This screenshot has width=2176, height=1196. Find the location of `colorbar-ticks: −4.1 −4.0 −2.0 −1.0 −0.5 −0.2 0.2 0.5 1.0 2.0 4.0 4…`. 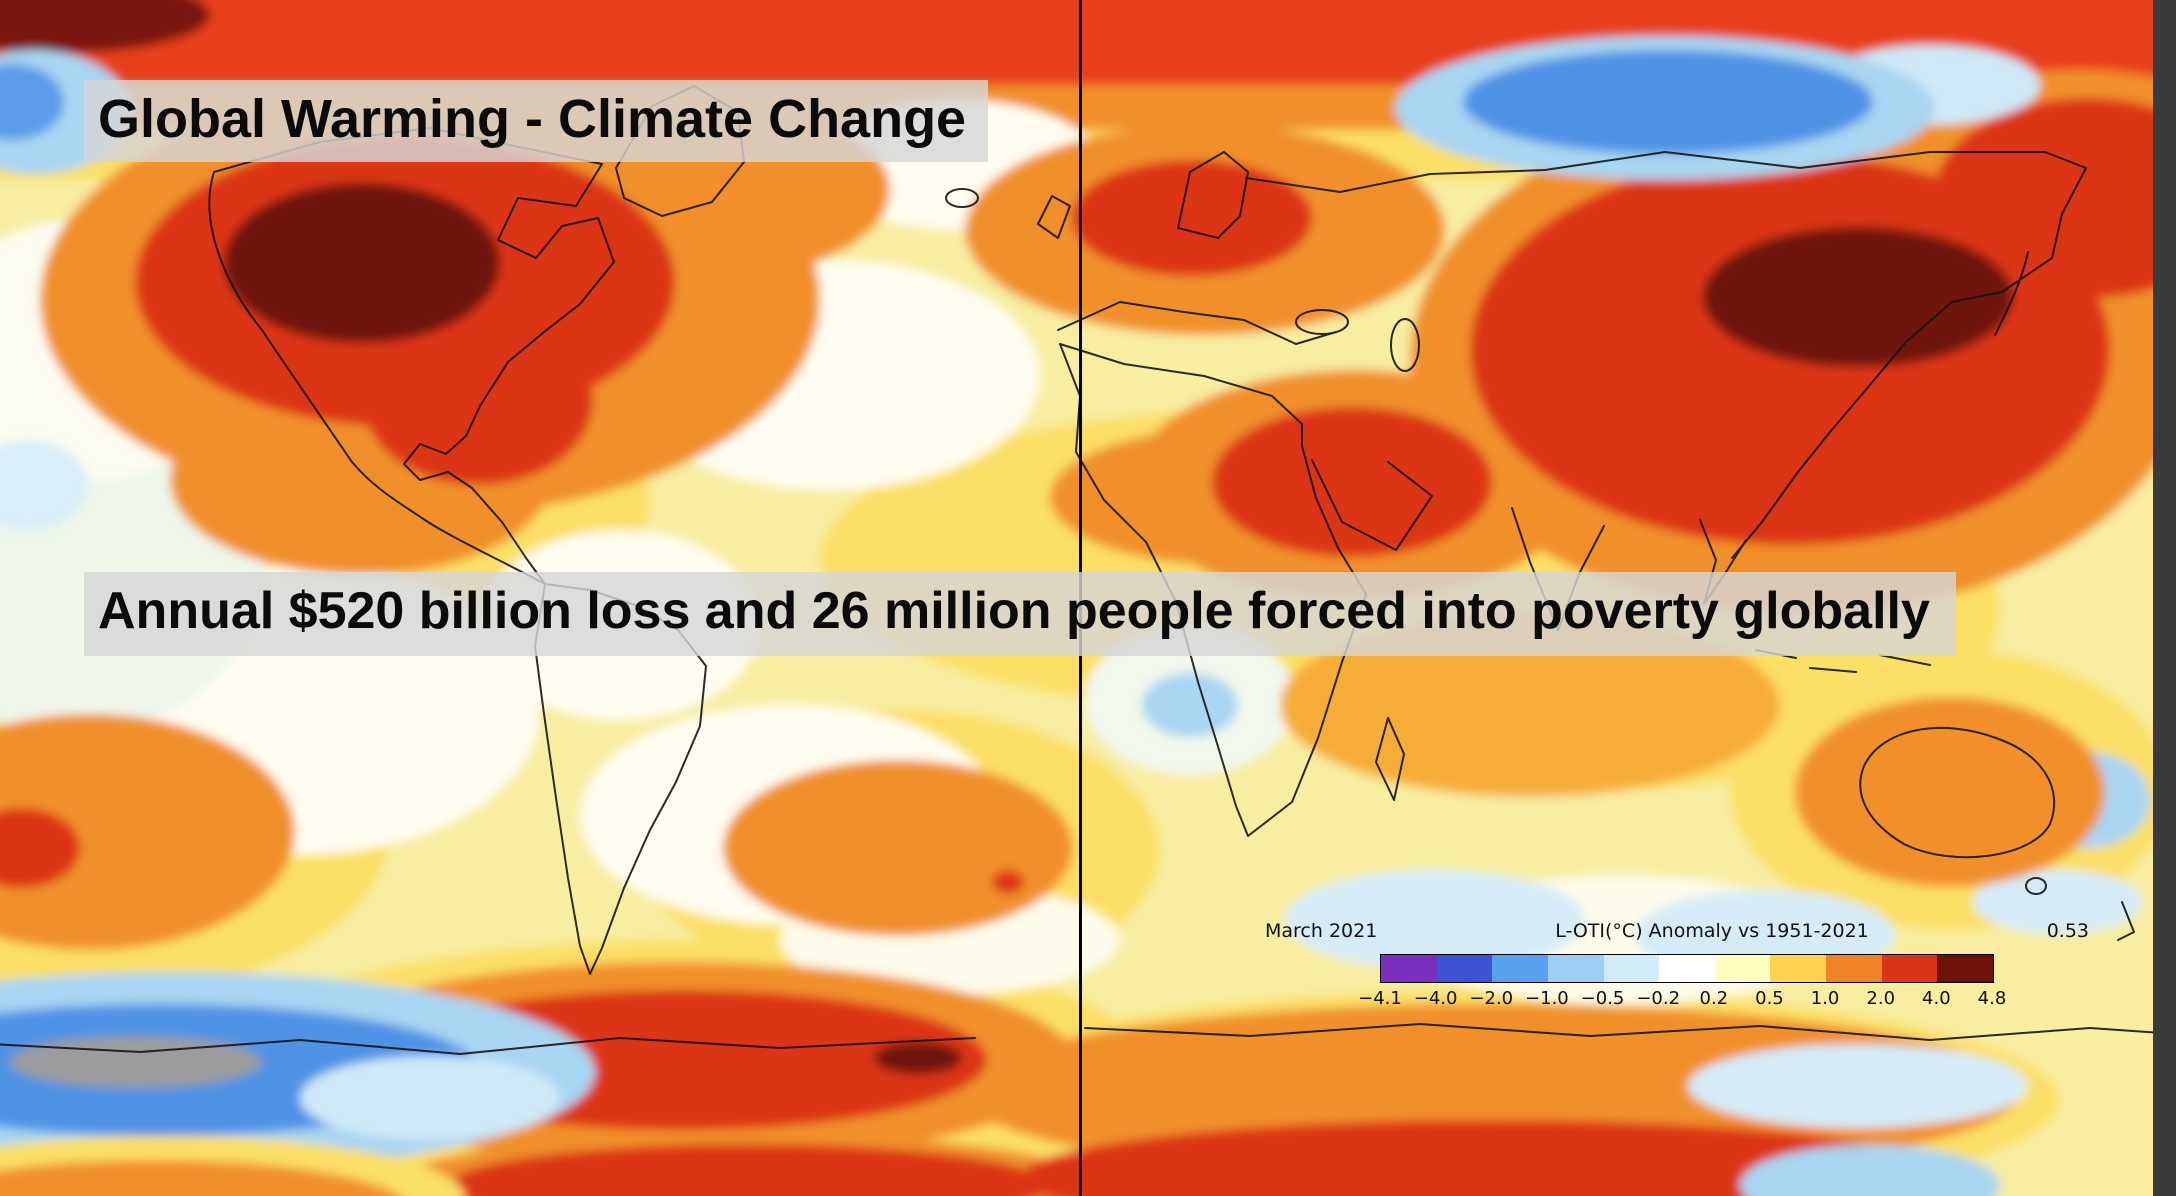

colorbar-ticks: −4.1 −4.0 −2.0 −1.0 −0.5 −0.2 0.2 0.5 1.0 2.0 4.0 4… is located at coordinates (1682, 1000).